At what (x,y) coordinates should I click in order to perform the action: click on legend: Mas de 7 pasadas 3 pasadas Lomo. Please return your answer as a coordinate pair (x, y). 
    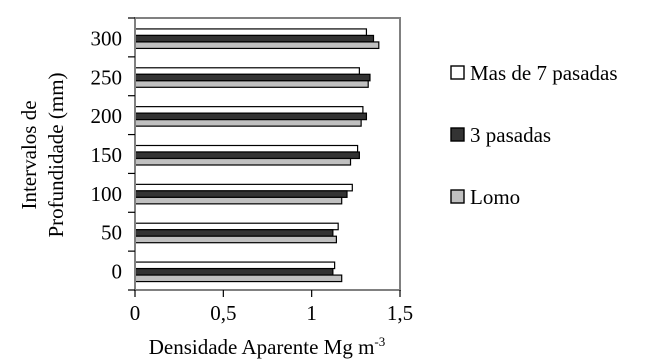
    Looking at the image, I should click on (534, 135).